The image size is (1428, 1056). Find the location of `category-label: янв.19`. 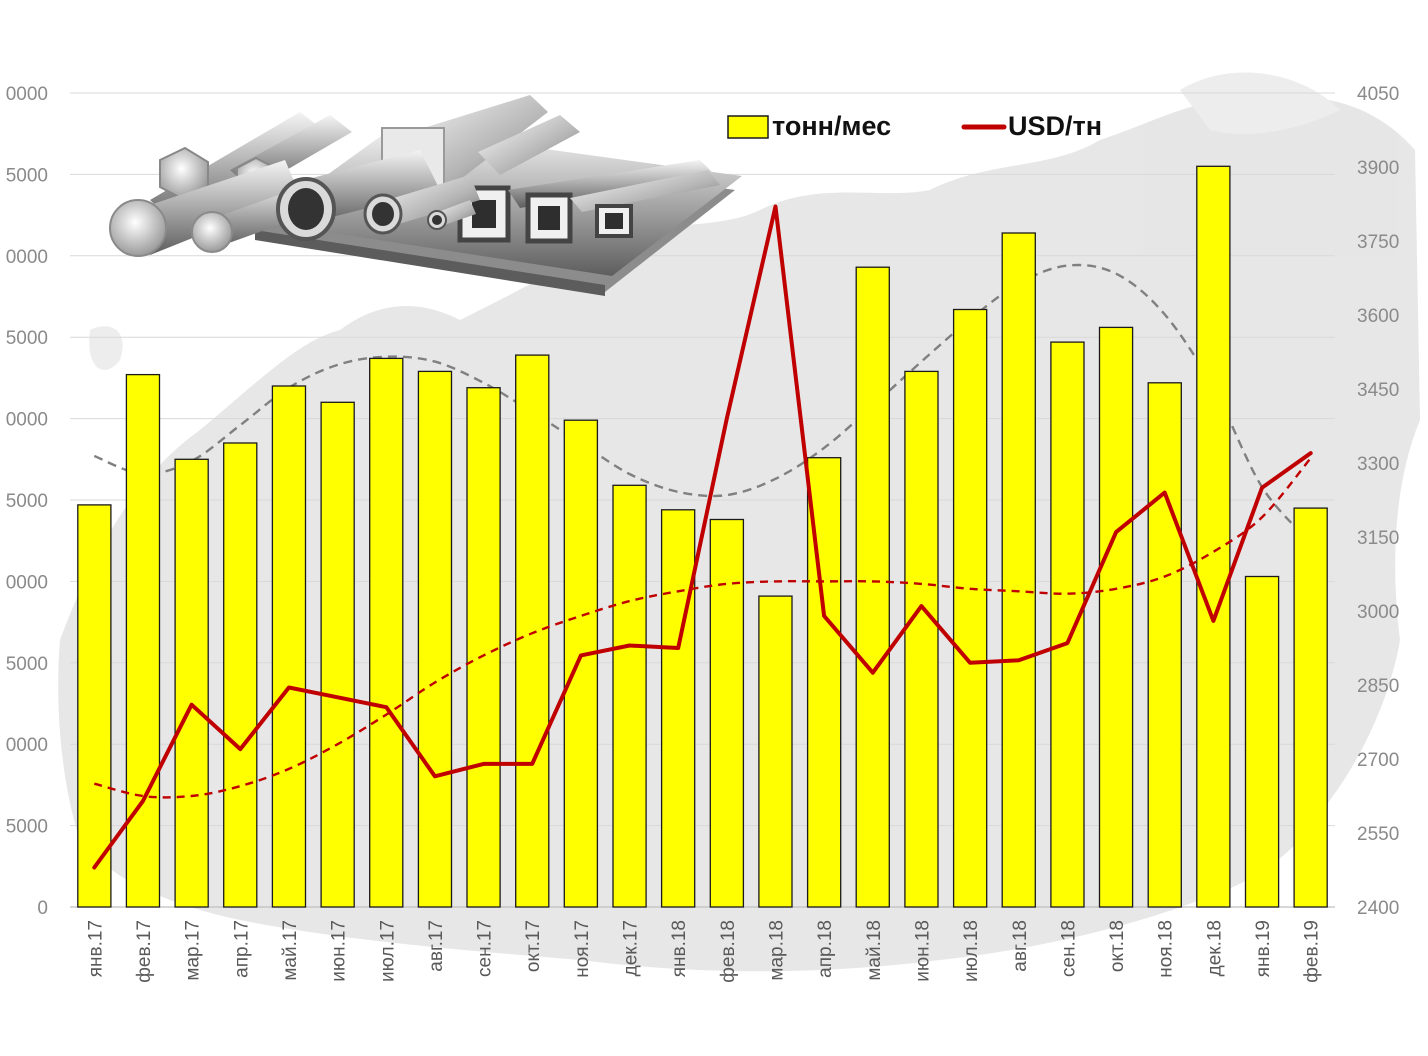

category-label: янв.19 is located at coordinates (1263, 948).